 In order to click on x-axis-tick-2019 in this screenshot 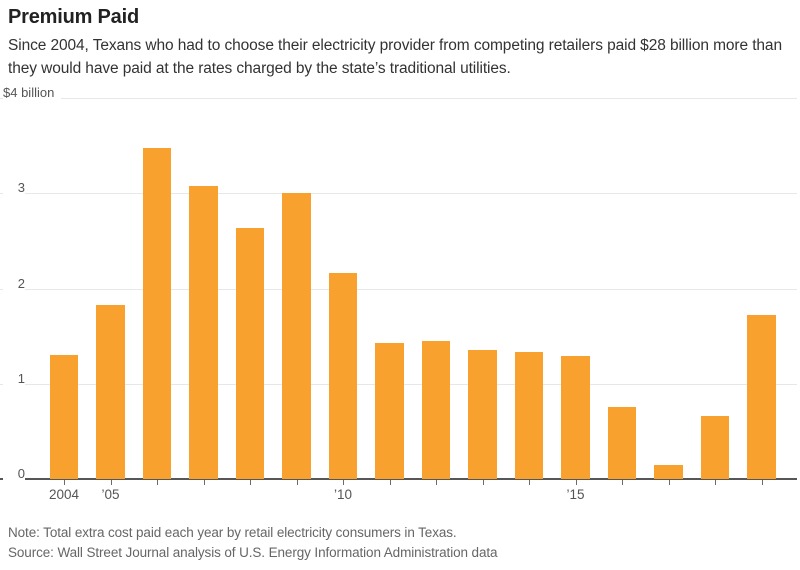, I will do `click(762, 482)`.